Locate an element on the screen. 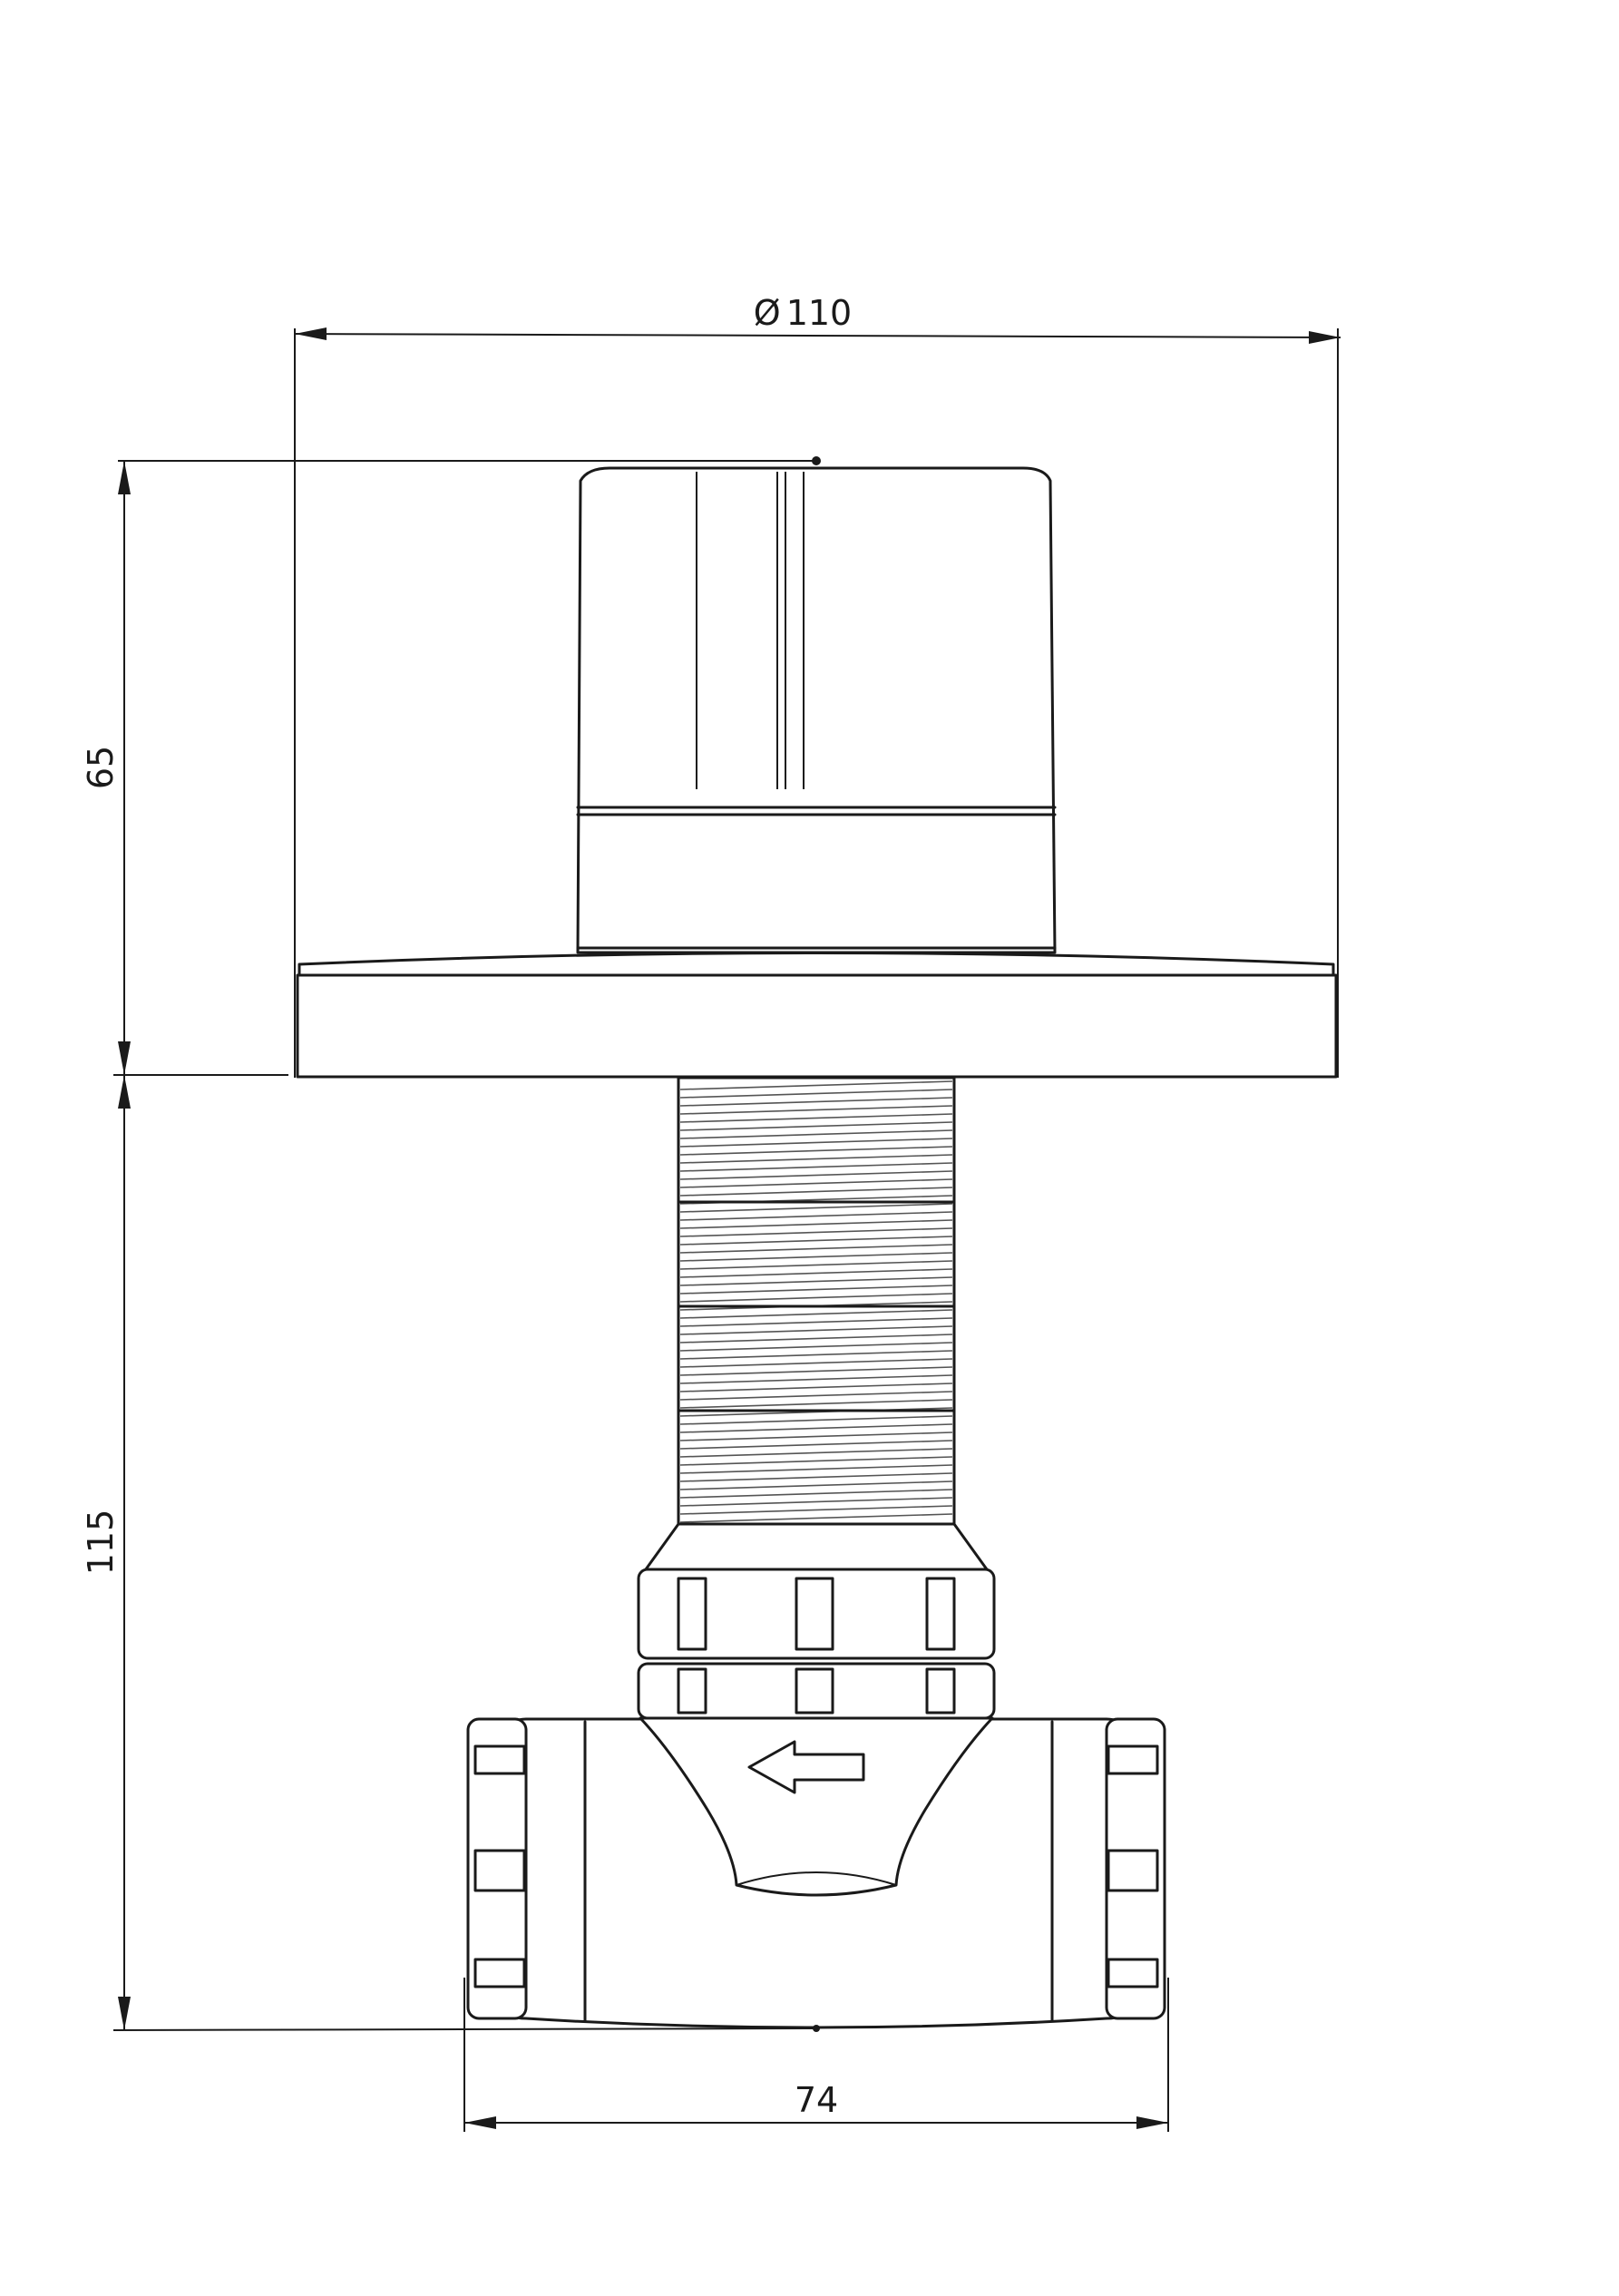 This screenshot has width=1619, height=2296. threaded-stem is located at coordinates (816, 1301).